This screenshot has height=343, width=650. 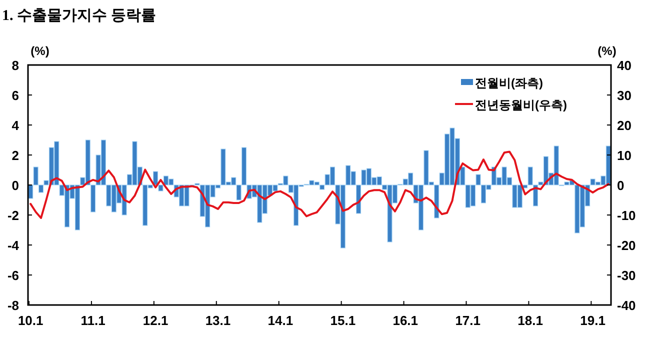 I want to click on x-tick-label: 14.1, so click(x=281, y=320).